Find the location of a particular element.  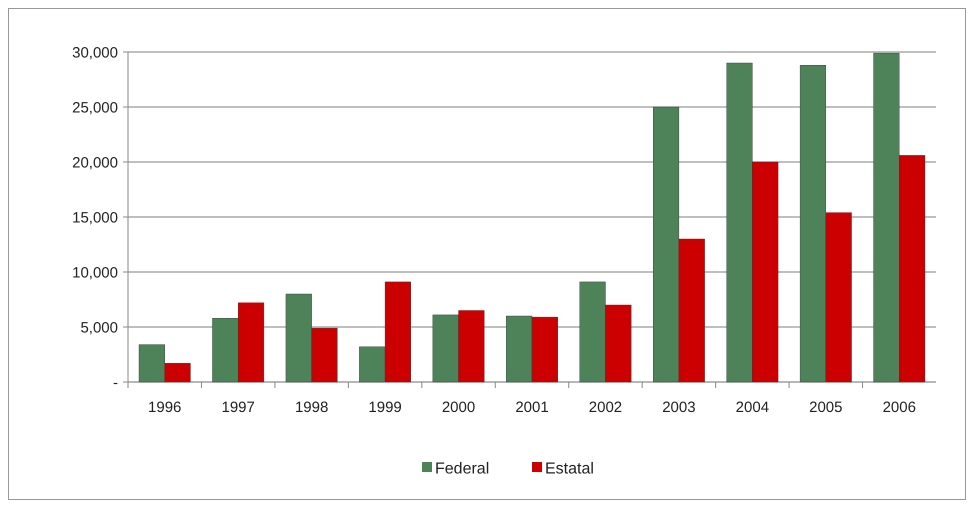

y-tick-label: 5,000 is located at coordinates (99, 327).